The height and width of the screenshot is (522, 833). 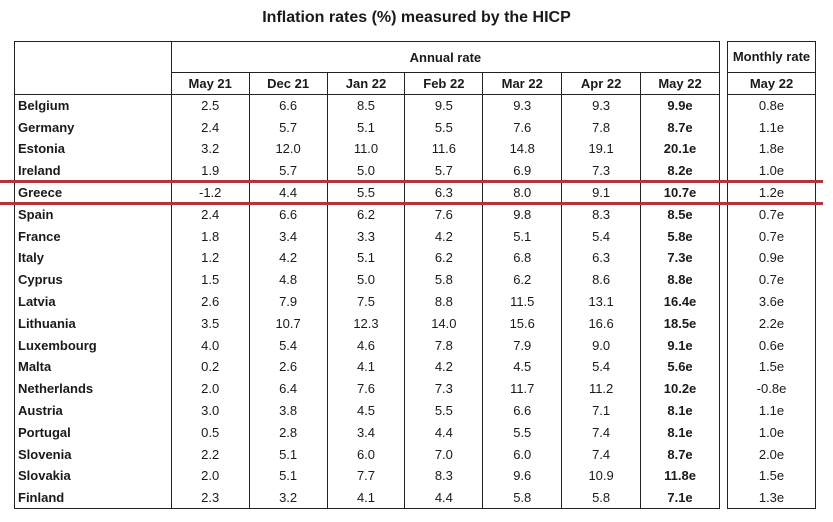 What do you see at coordinates (93, 454) in the screenshot?
I see `country-name: Slovenia` at bounding box center [93, 454].